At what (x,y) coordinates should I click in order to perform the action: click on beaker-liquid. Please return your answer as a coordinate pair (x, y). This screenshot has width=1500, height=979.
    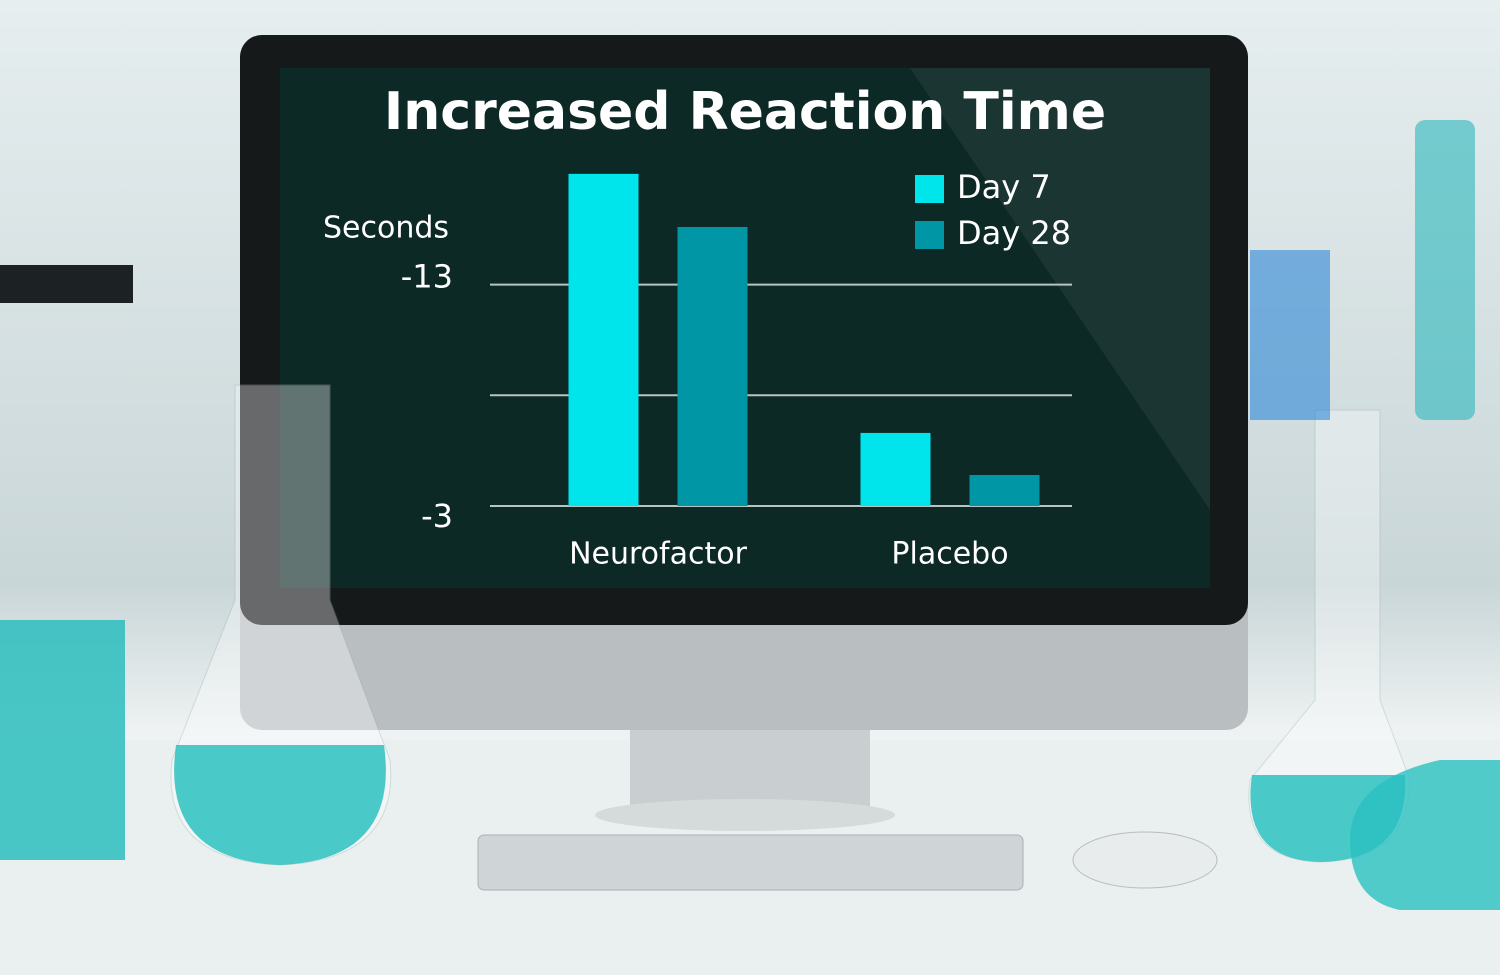
    Looking at the image, I should click on (62, 740).